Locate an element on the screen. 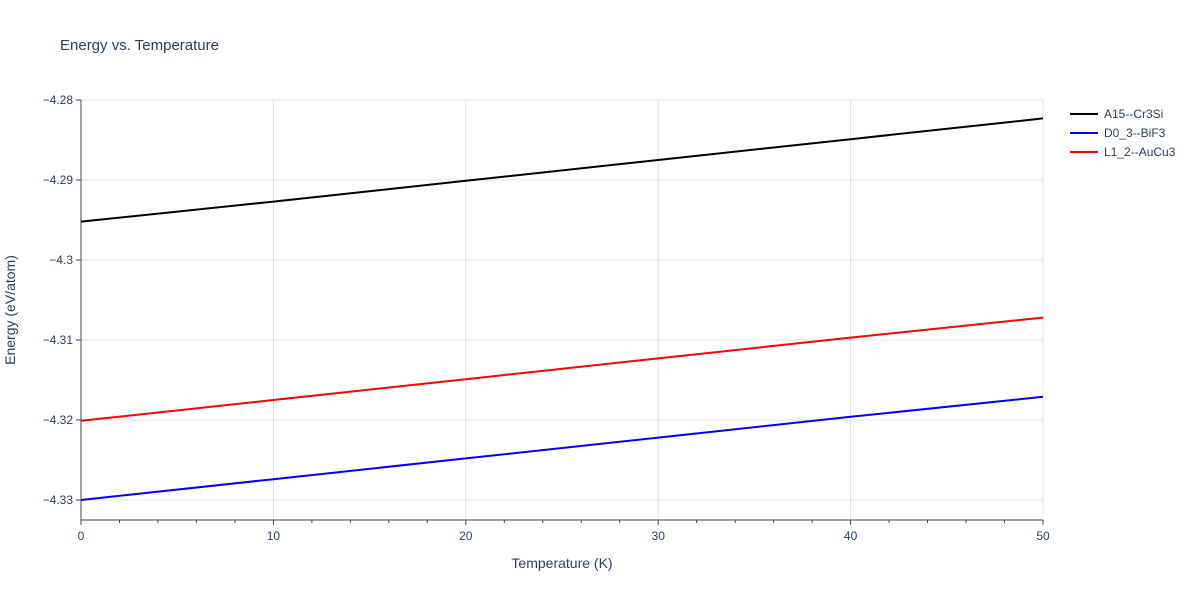 This screenshot has width=1200, height=600. y-tick-label: −4.33 is located at coordinates (58, 500).